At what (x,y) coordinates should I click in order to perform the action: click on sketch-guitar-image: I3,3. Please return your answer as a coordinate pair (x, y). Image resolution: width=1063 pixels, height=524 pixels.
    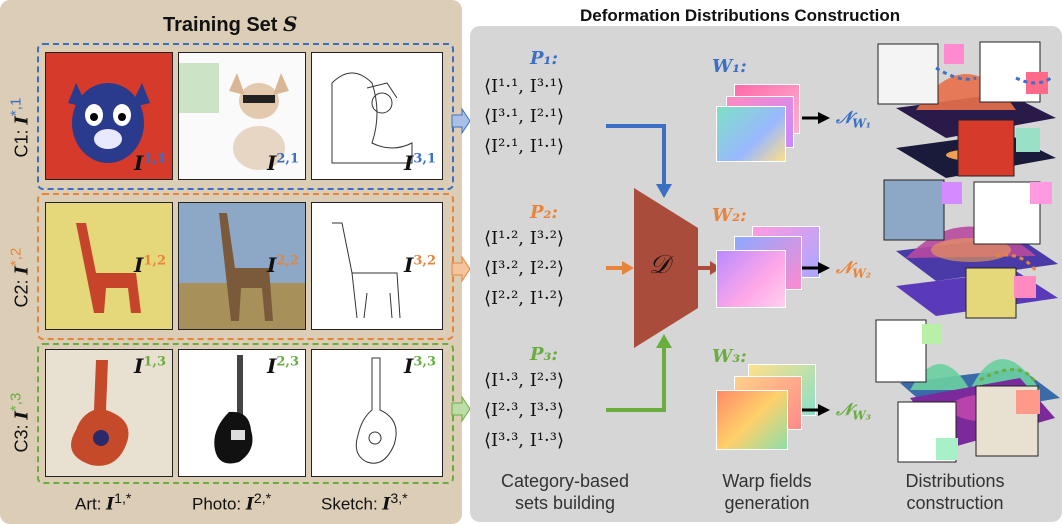
    Looking at the image, I should click on (377, 413).